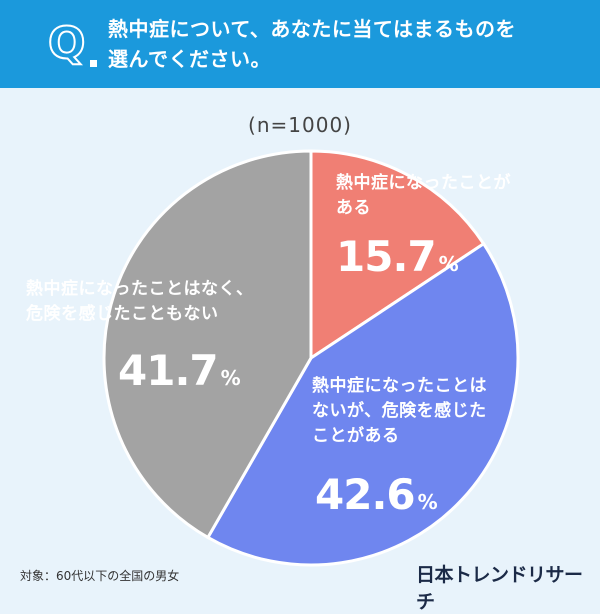  Describe the element at coordinates (122, 314) in the screenshot. I see `slice-label-line: 危険を感じたこともない` at that location.